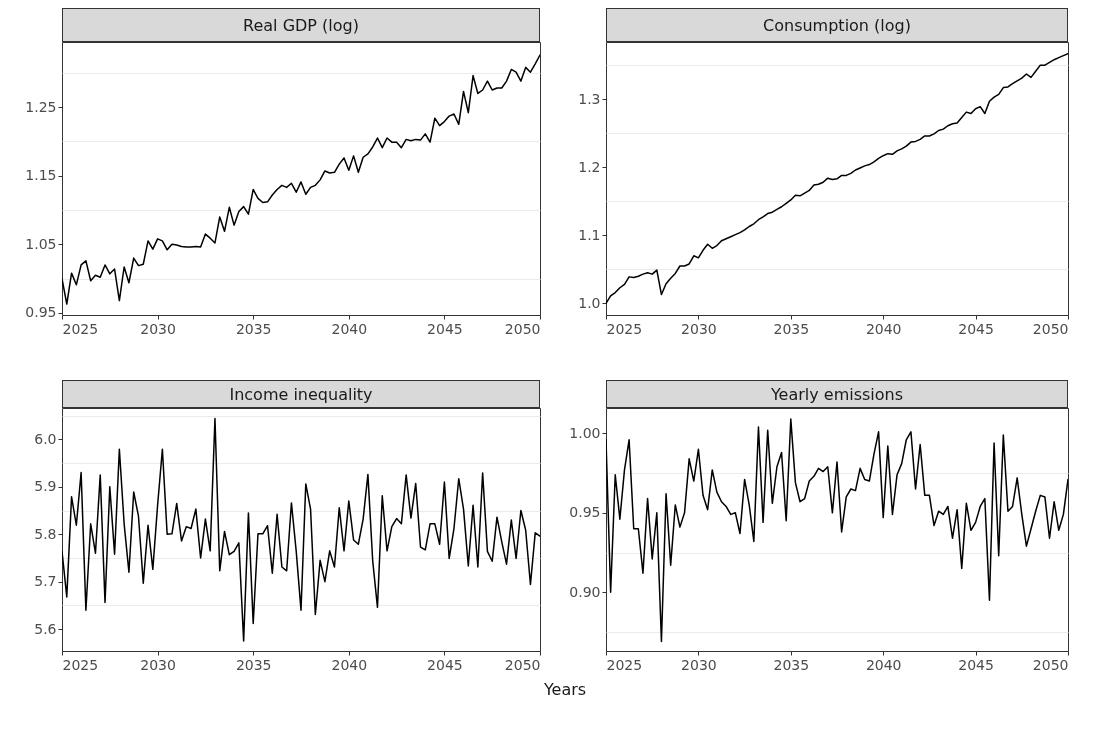 The height and width of the screenshot is (733, 1097). Describe the element at coordinates (585, 591) in the screenshot. I see `y-tick-label: 0.90` at that location.